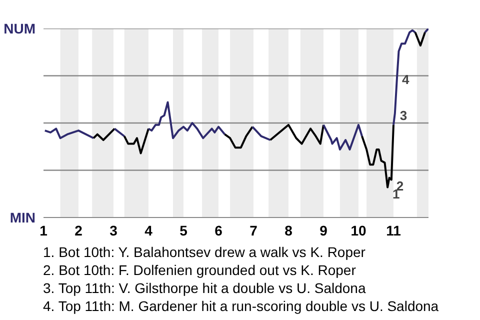 The image size is (480, 320). What do you see at coordinates (394, 230) in the screenshot?
I see `x-tick-label: 11` at bounding box center [394, 230].